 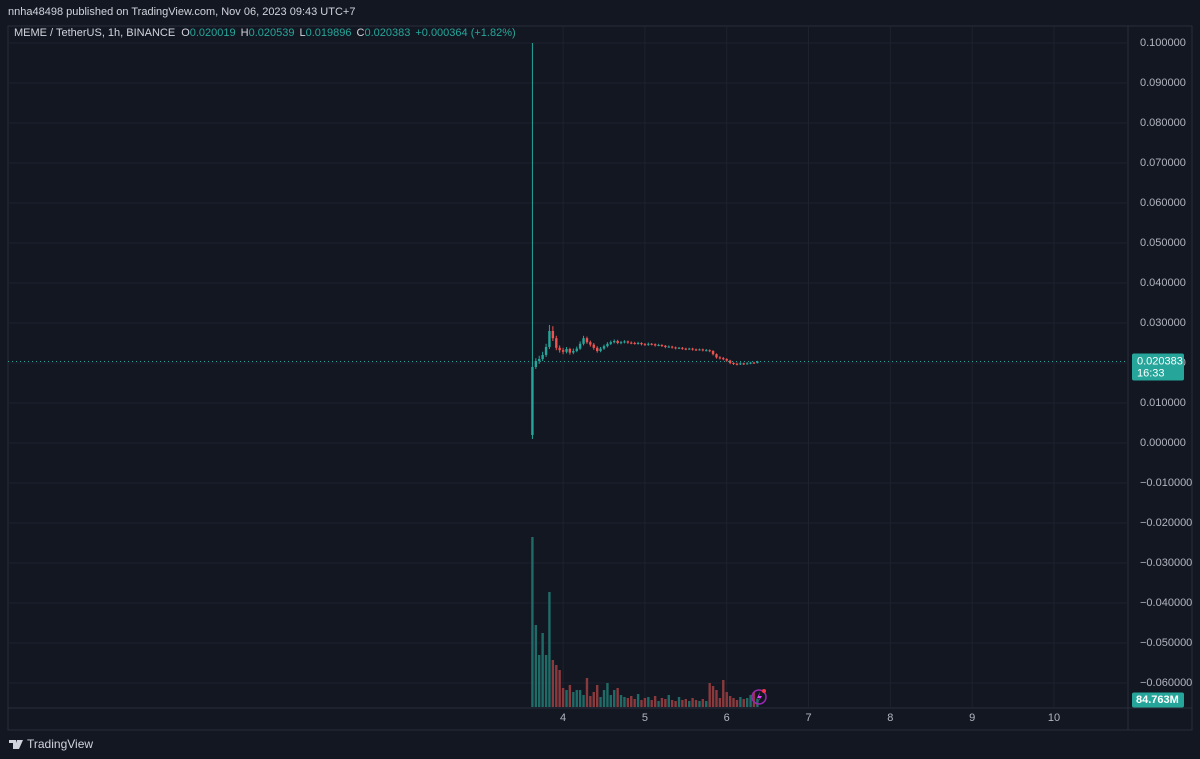 What do you see at coordinates (1166, 643) in the screenshot?
I see `y-tick-label: −0.050000` at bounding box center [1166, 643].